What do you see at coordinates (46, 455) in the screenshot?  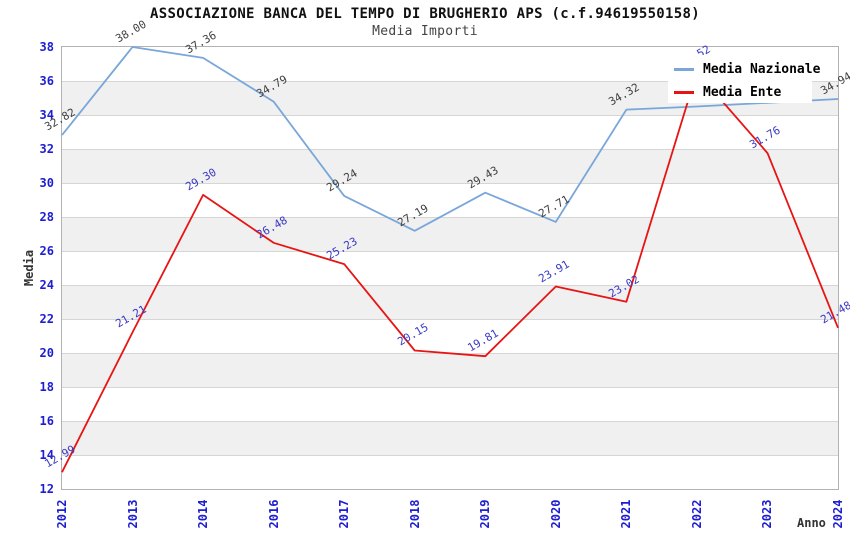 I see `y-tick-label: 14` at bounding box center [46, 455].